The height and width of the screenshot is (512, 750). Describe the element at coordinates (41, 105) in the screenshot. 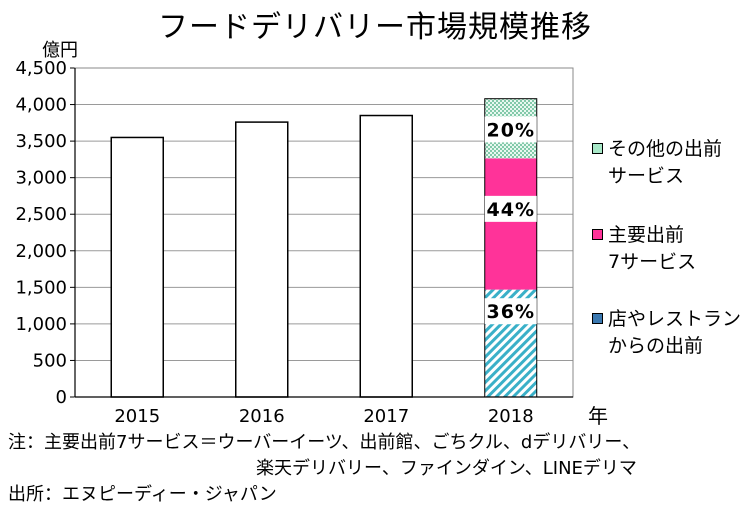

I see `y-tick-label: 4,000` at that location.